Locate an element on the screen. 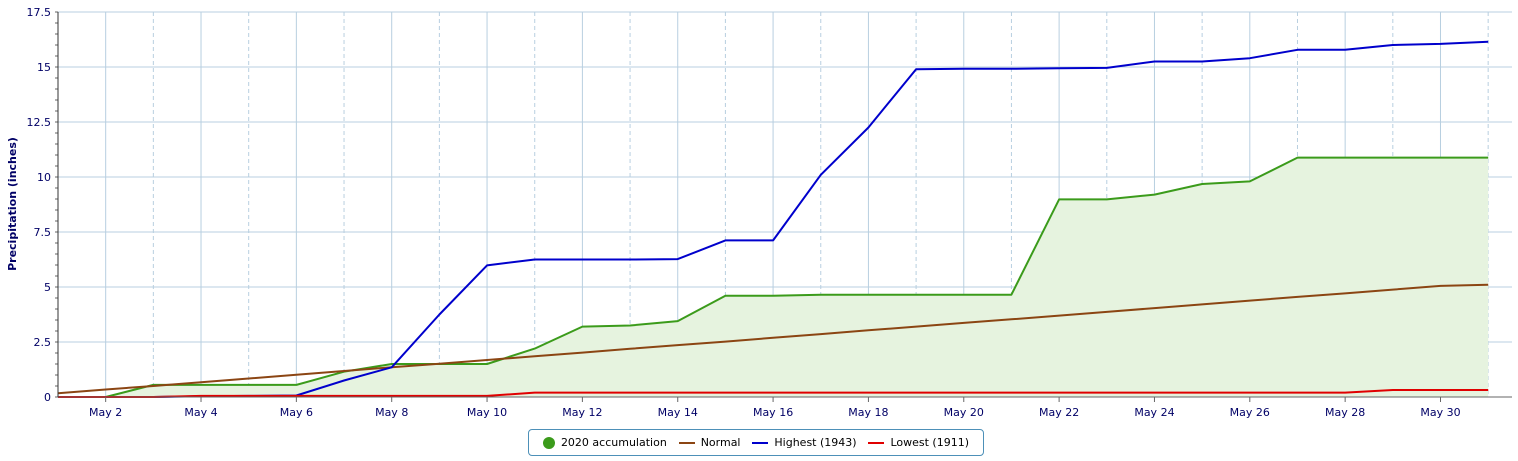 The width and height of the screenshot is (1518, 461). legend-item-lowest-1911: Lowest (1911) is located at coordinates (918, 442).